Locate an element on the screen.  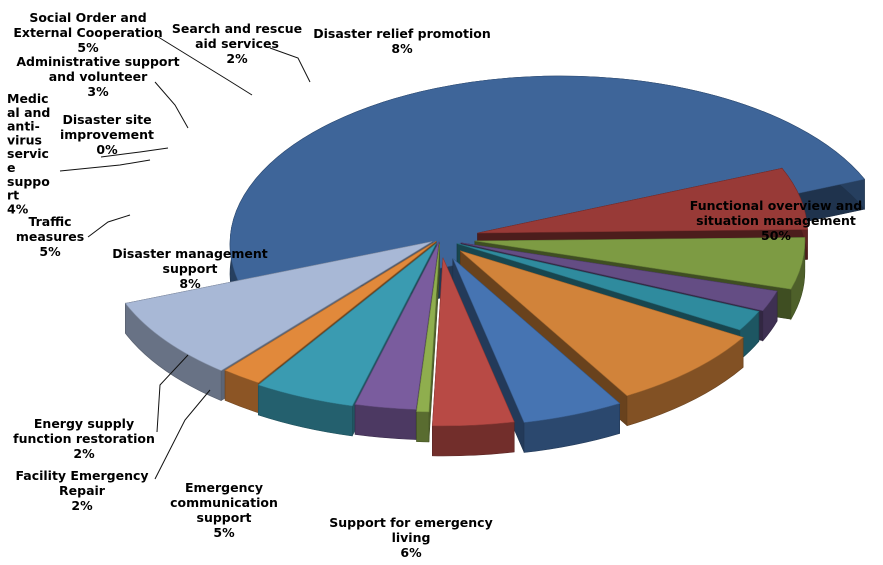
slice-label-line: measures is located at coordinates (50, 236).